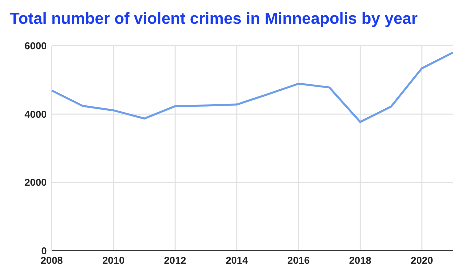 The height and width of the screenshot is (280, 464). Describe the element at coordinates (237, 261) in the screenshot. I see `x-tick-label: 2014` at that location.